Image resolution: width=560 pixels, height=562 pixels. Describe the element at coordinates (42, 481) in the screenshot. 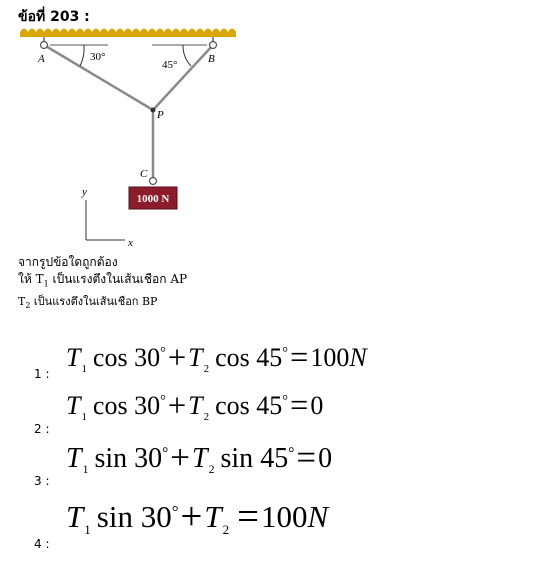

I see `choice-3-number: 3 :` at that location.